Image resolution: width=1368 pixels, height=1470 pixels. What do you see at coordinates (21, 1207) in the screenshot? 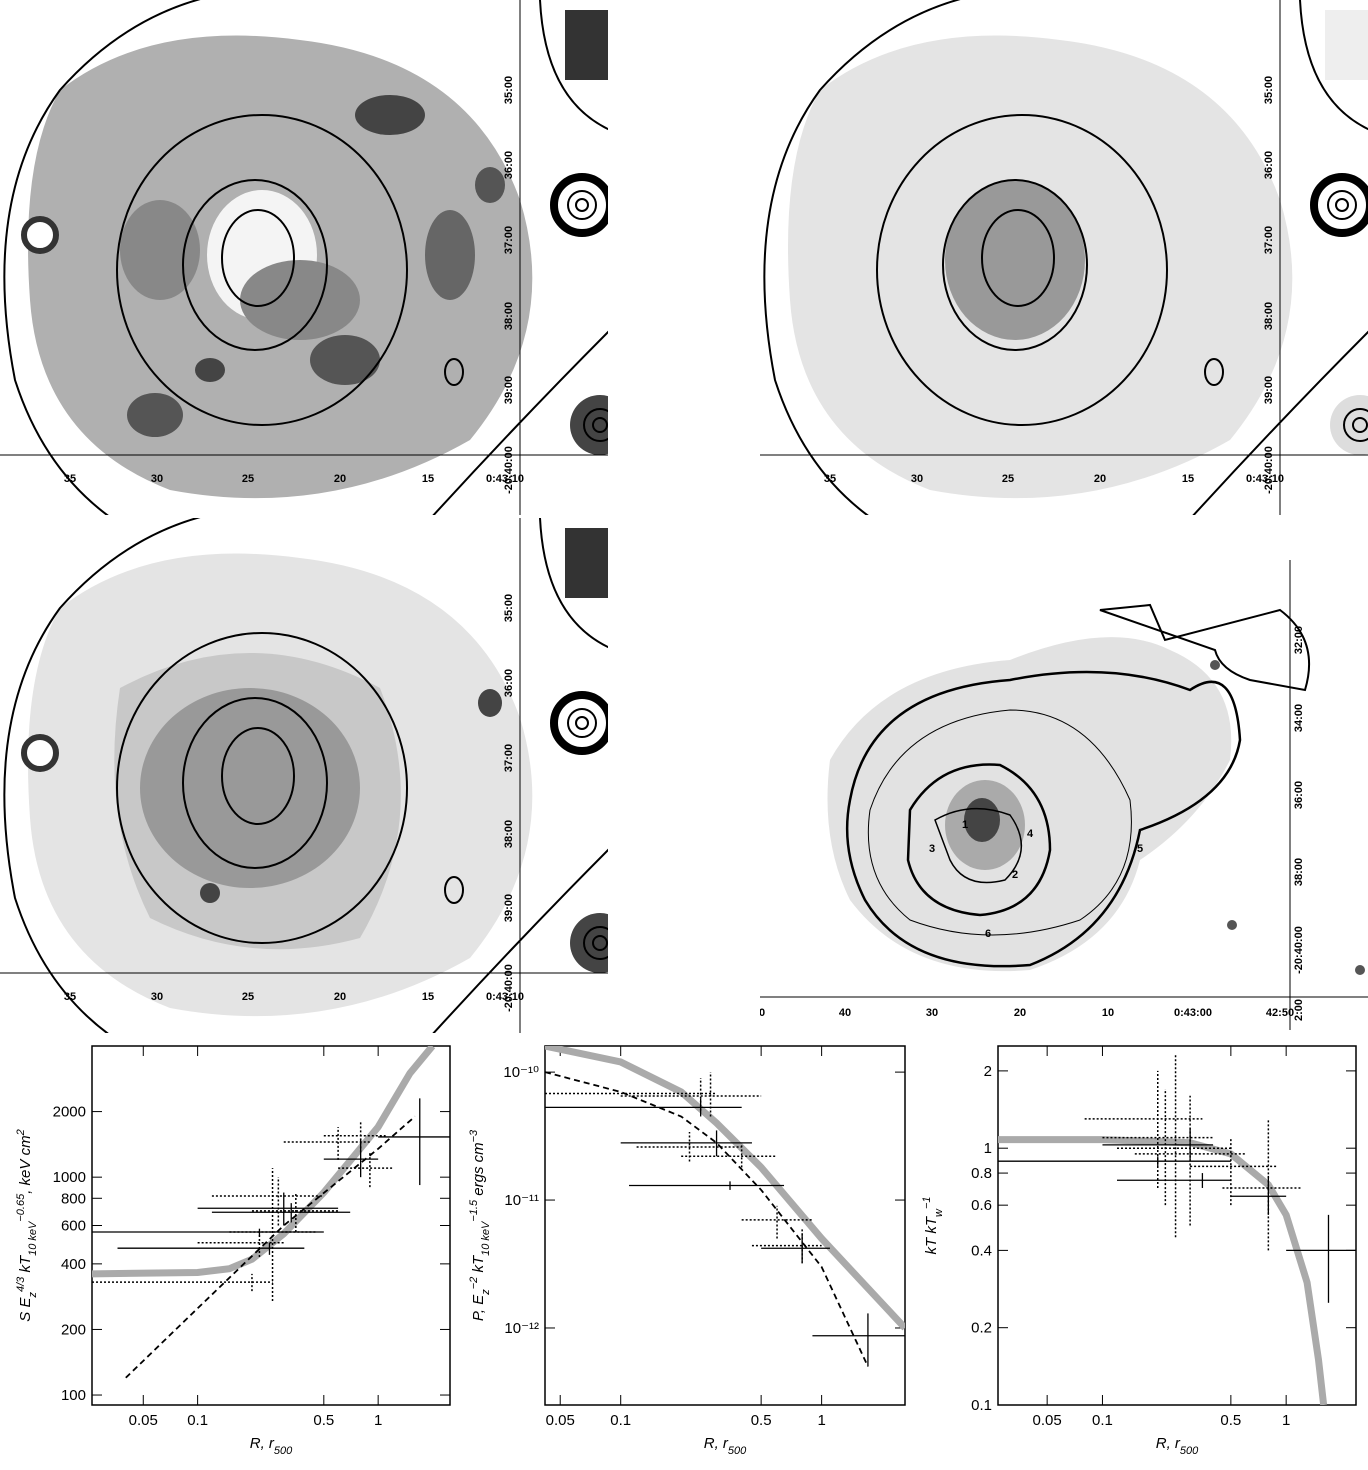
I see `y-axis-label-part: −0.65` at bounding box center [21, 1207].